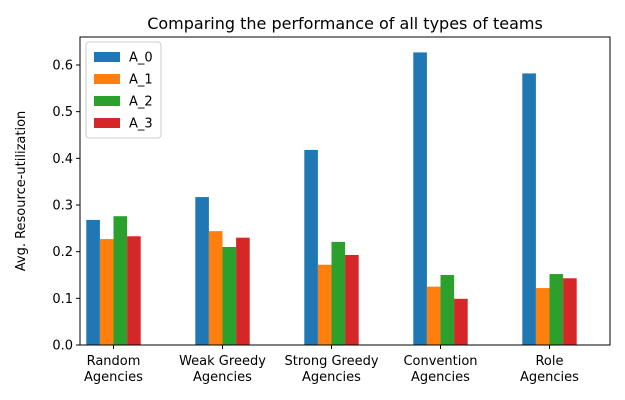  I want to click on x-tick-label: Role, so click(549, 361).